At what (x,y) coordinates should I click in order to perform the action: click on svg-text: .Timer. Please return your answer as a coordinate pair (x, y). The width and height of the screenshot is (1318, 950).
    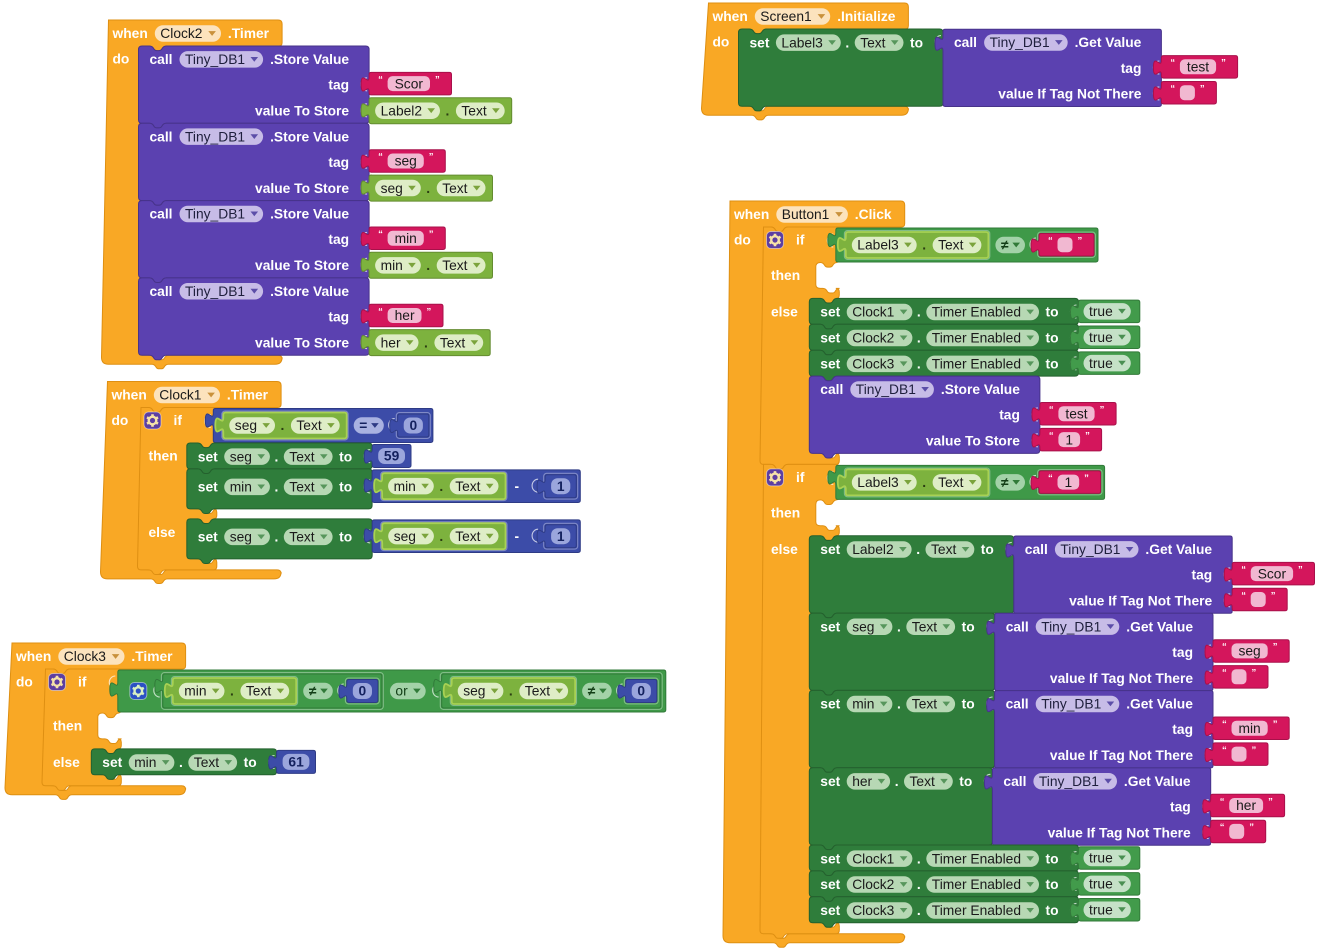
    Looking at the image, I should click on (249, 33).